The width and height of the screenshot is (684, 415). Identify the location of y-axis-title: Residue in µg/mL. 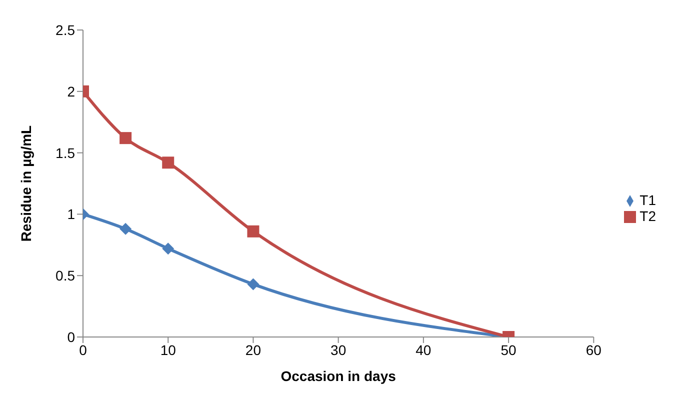
(26, 183).